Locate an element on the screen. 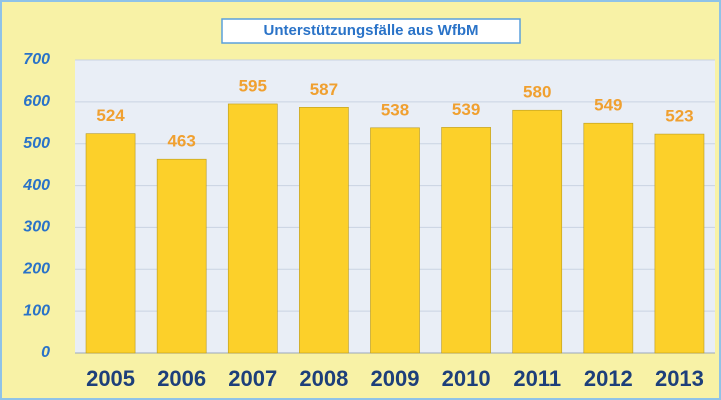 The width and height of the screenshot is (721, 400). x-tick-label: 2005 is located at coordinates (110, 378).